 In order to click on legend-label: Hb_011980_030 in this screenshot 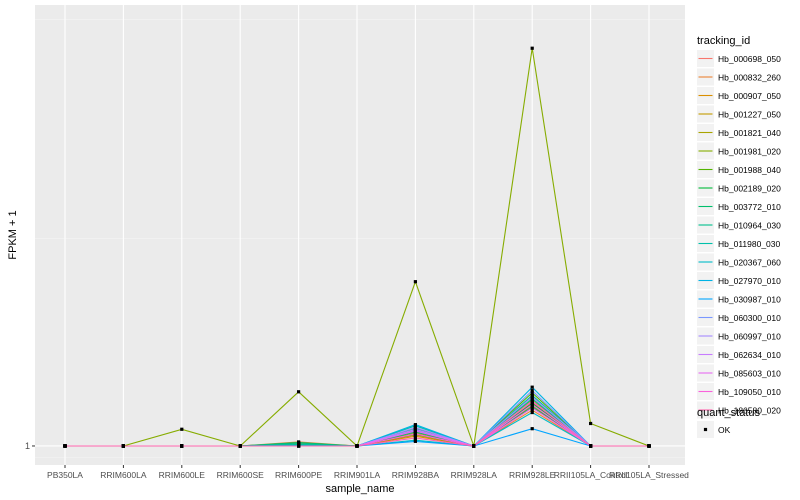, I will do `click(749, 244)`.